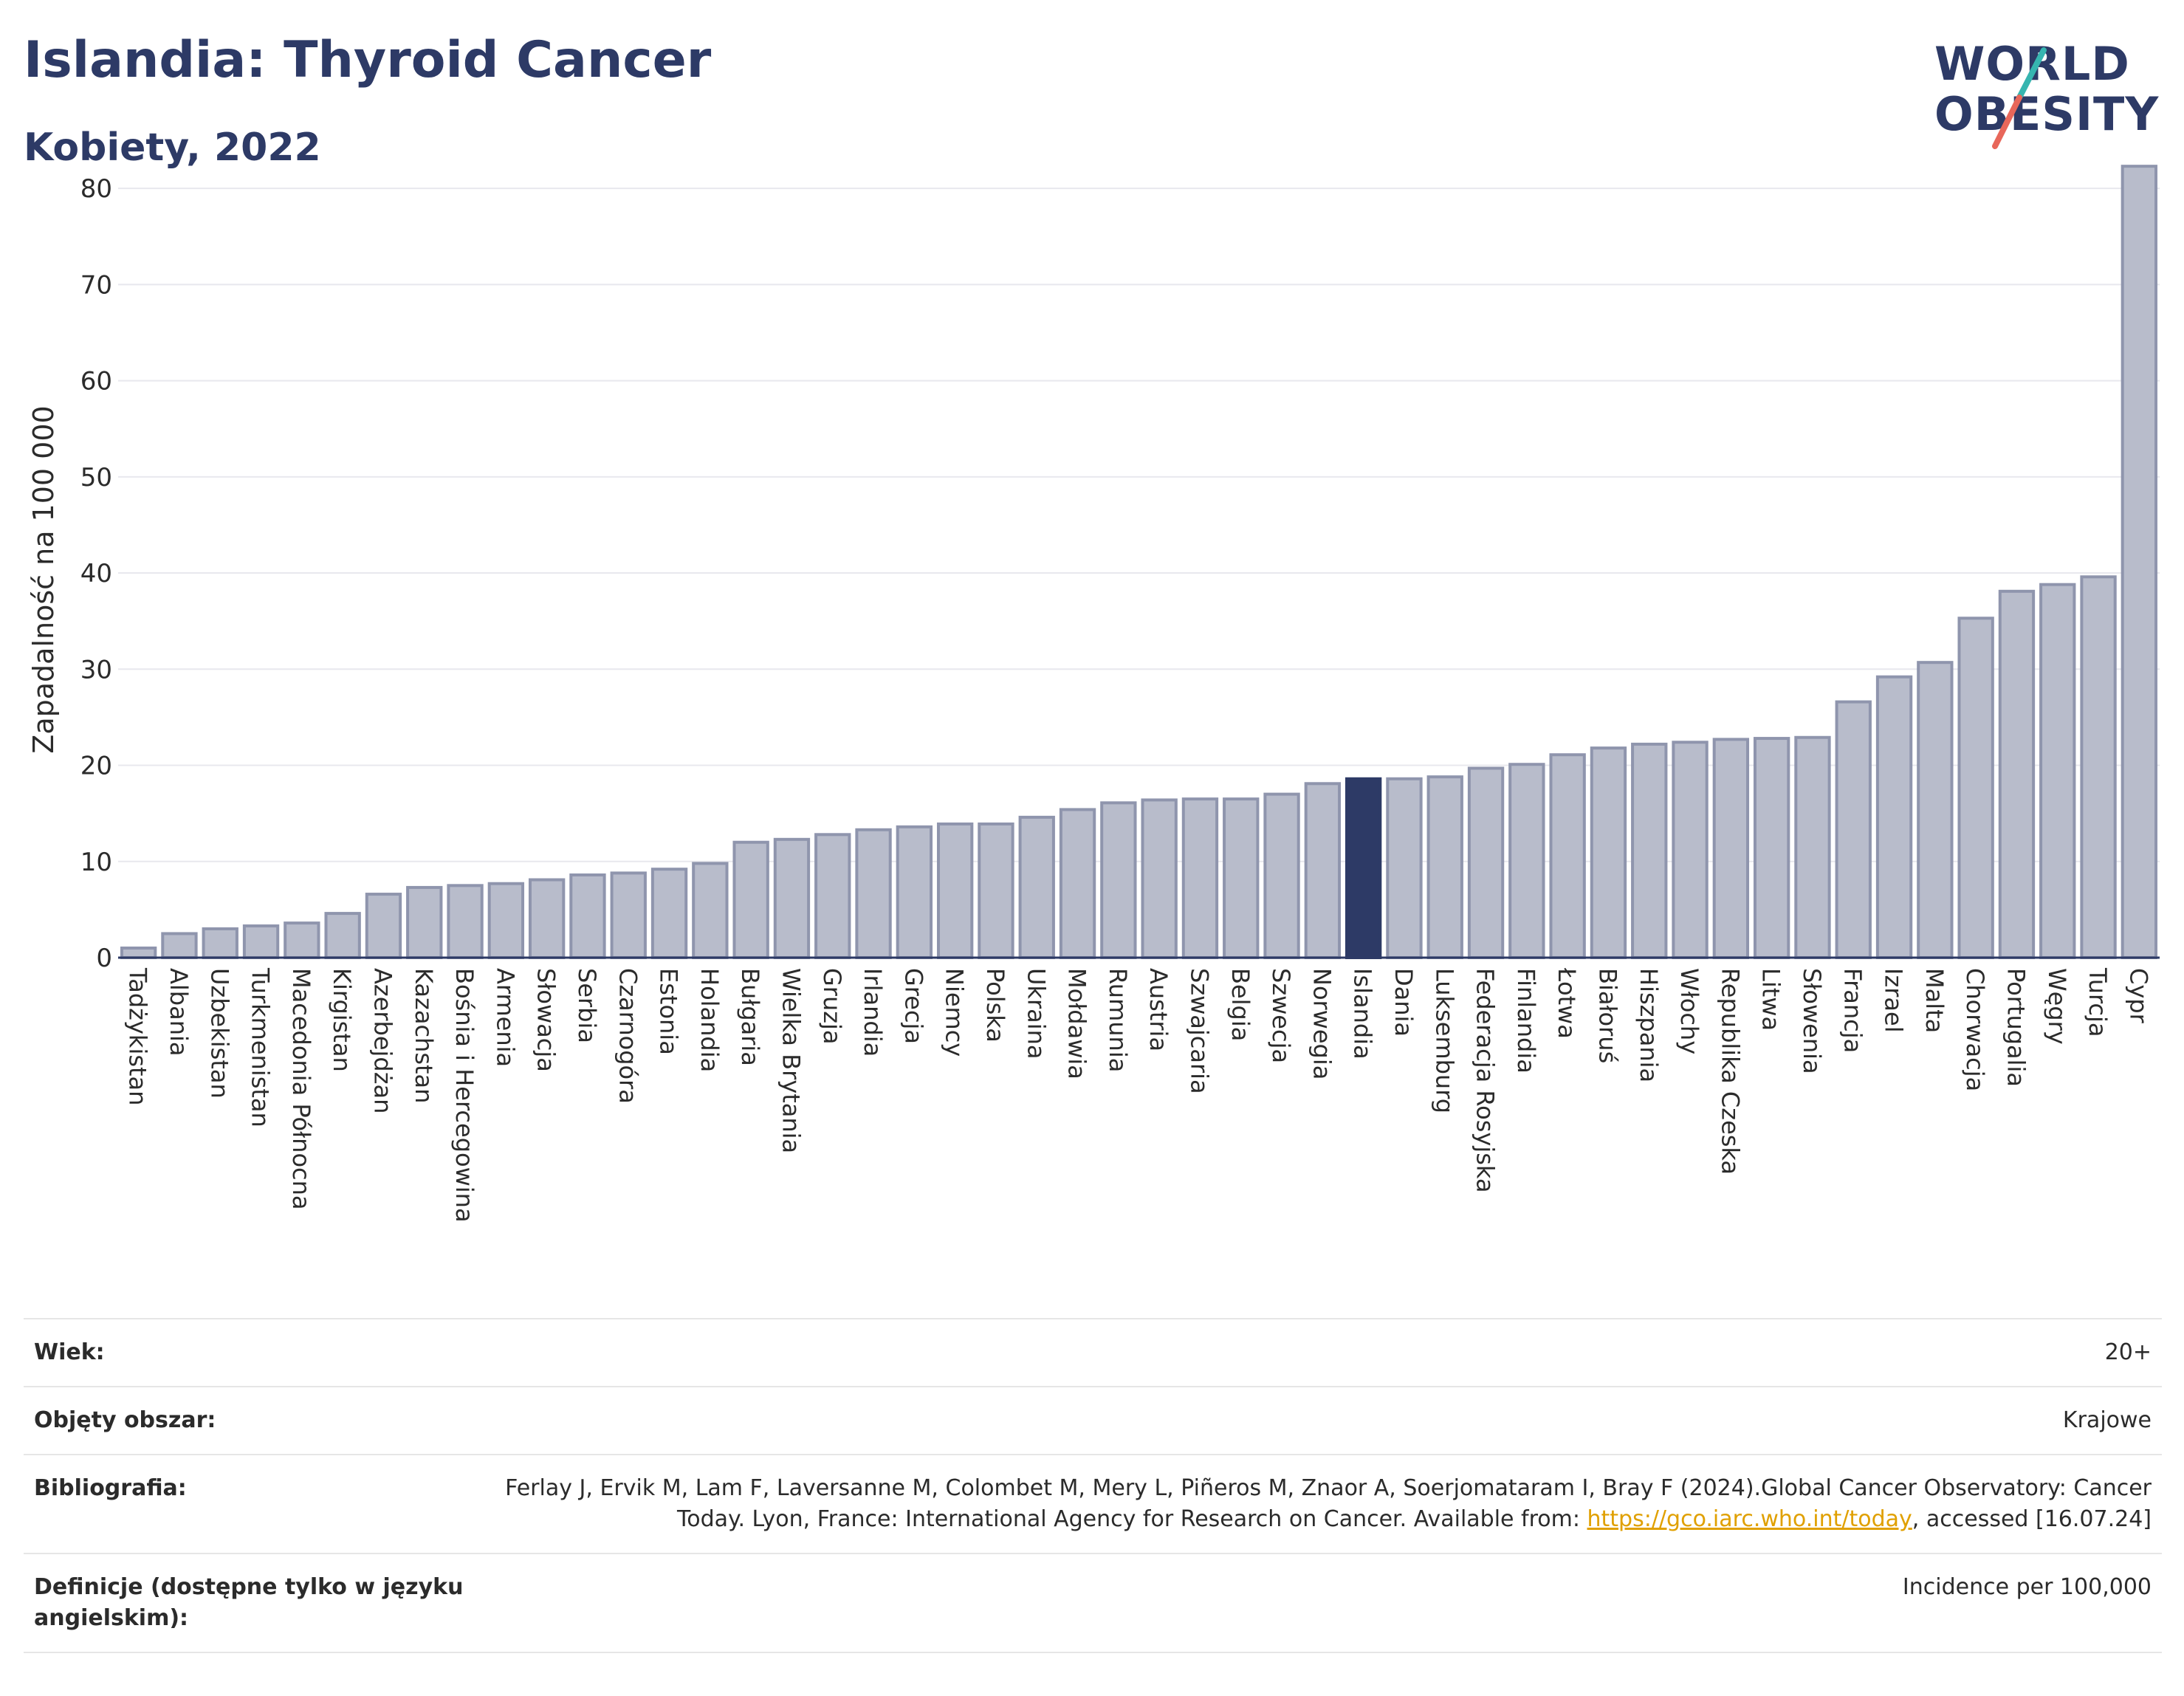  What do you see at coordinates (1650, 850) in the screenshot?
I see `bar-Hiszpania` at bounding box center [1650, 850].